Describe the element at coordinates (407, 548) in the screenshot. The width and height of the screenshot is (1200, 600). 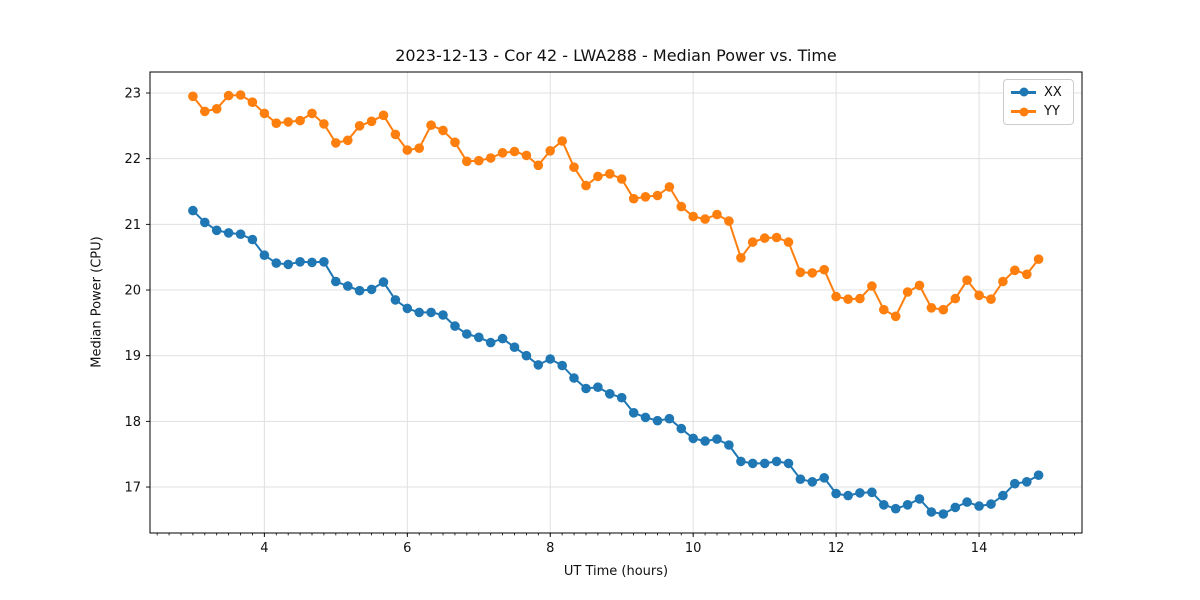
I see `x-tick-label: 6` at that location.